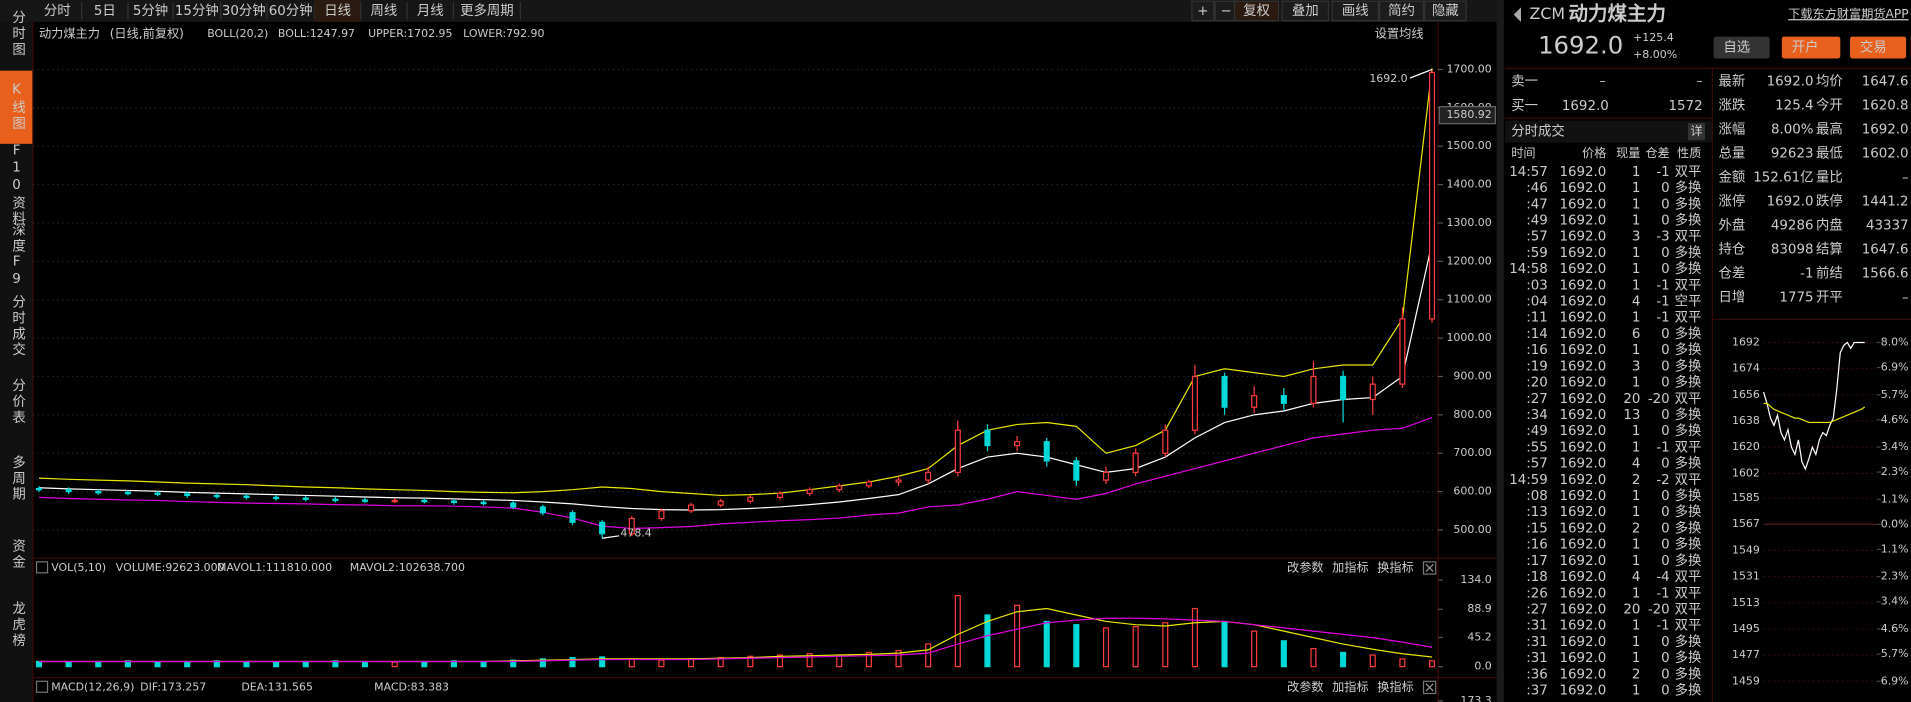 This screenshot has height=702, width=1911. Describe the element at coordinates (1790, 202) in the screenshot. I see `stat-value: 1692.0` at that location.